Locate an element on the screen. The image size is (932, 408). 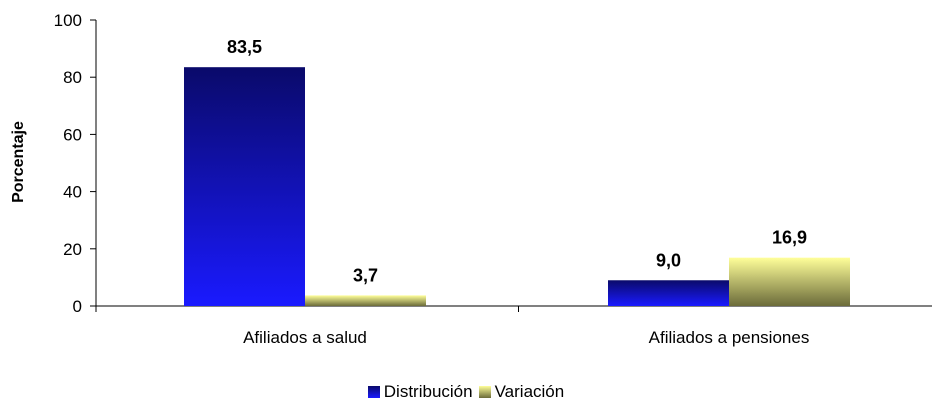
legend-label-variacion: Variación is located at coordinates (529, 391).